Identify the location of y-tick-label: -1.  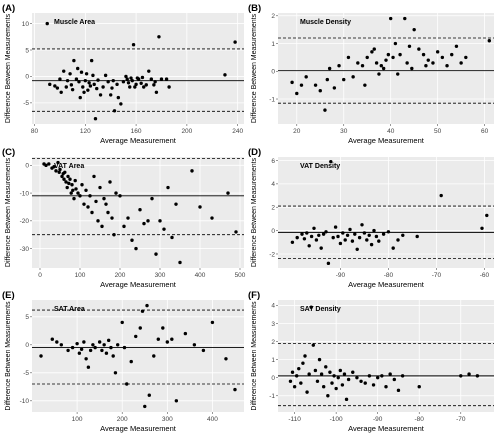
(272, 99).